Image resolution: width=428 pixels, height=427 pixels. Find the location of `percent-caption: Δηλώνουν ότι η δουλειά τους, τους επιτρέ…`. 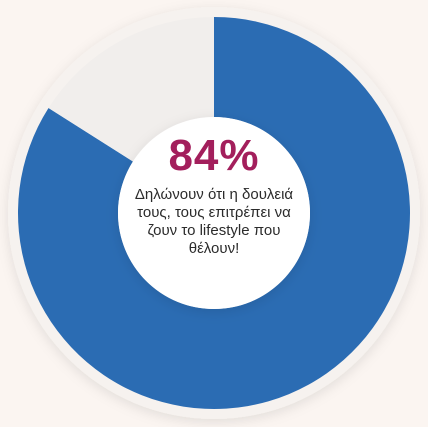

percent-caption: Δηλώνουν ότι η δουλειά τους, τους επιτρέ… is located at coordinates (214, 221).